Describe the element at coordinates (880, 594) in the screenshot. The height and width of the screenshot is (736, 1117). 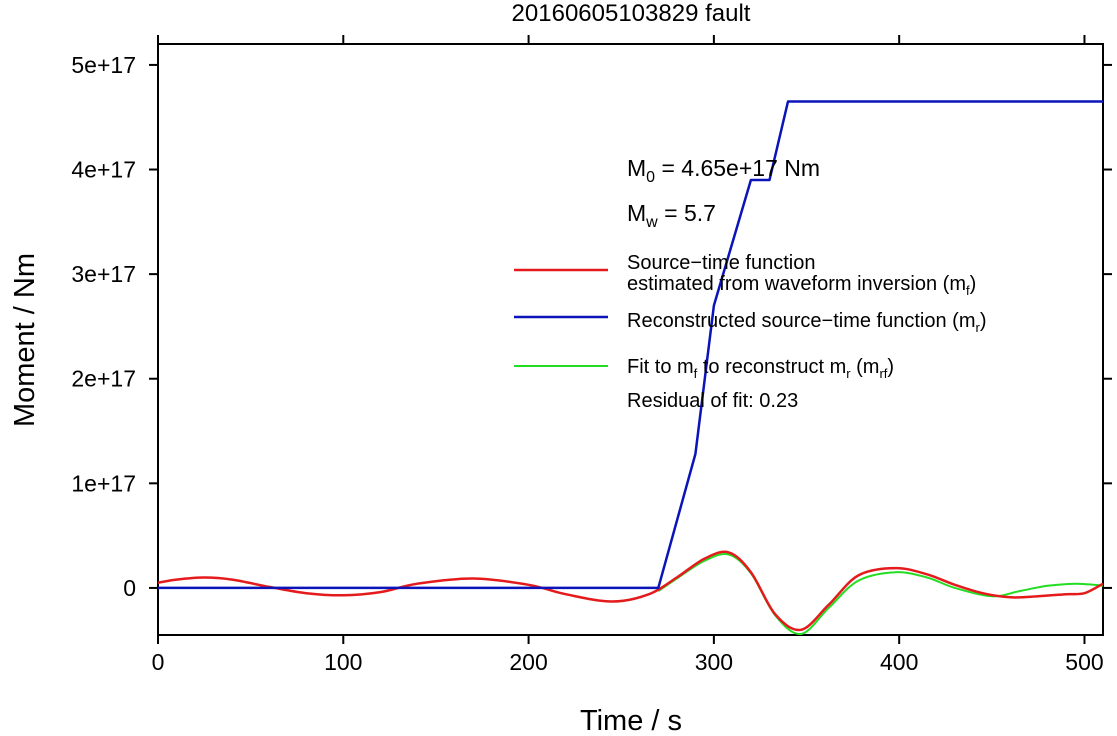
I see `series-line-mrf` at that location.